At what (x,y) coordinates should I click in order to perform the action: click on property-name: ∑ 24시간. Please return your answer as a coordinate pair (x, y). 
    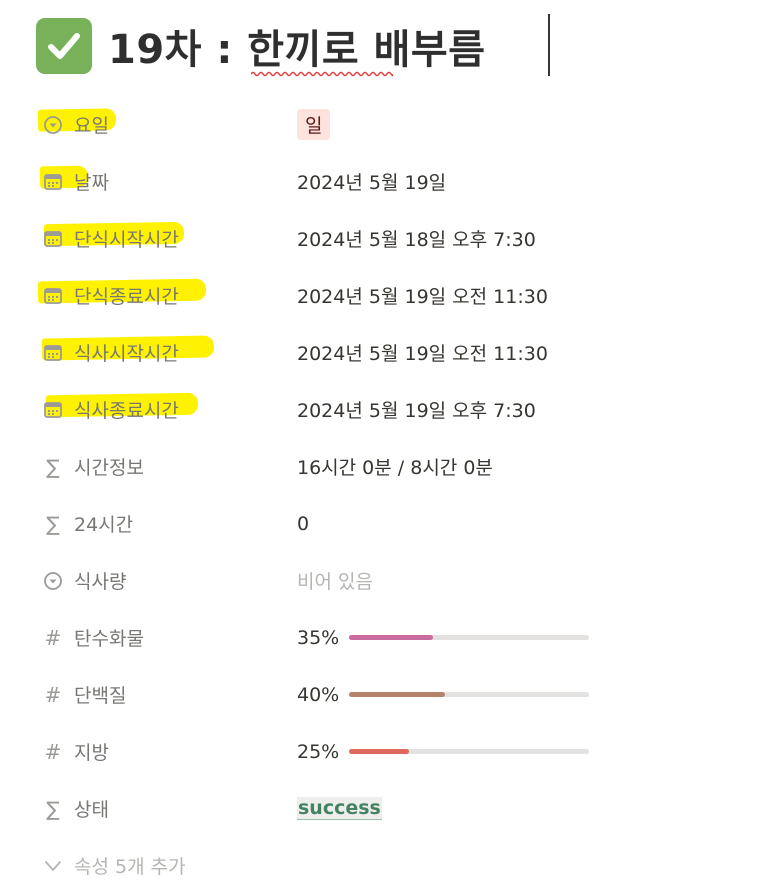
    Looking at the image, I should click on (166, 523).